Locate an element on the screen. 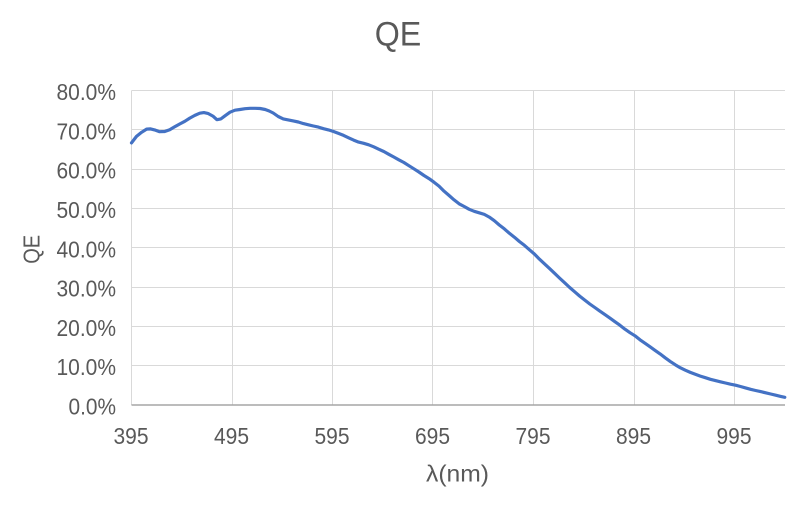 The width and height of the screenshot is (800, 508). svg-text: 70.0% is located at coordinates (87, 131).